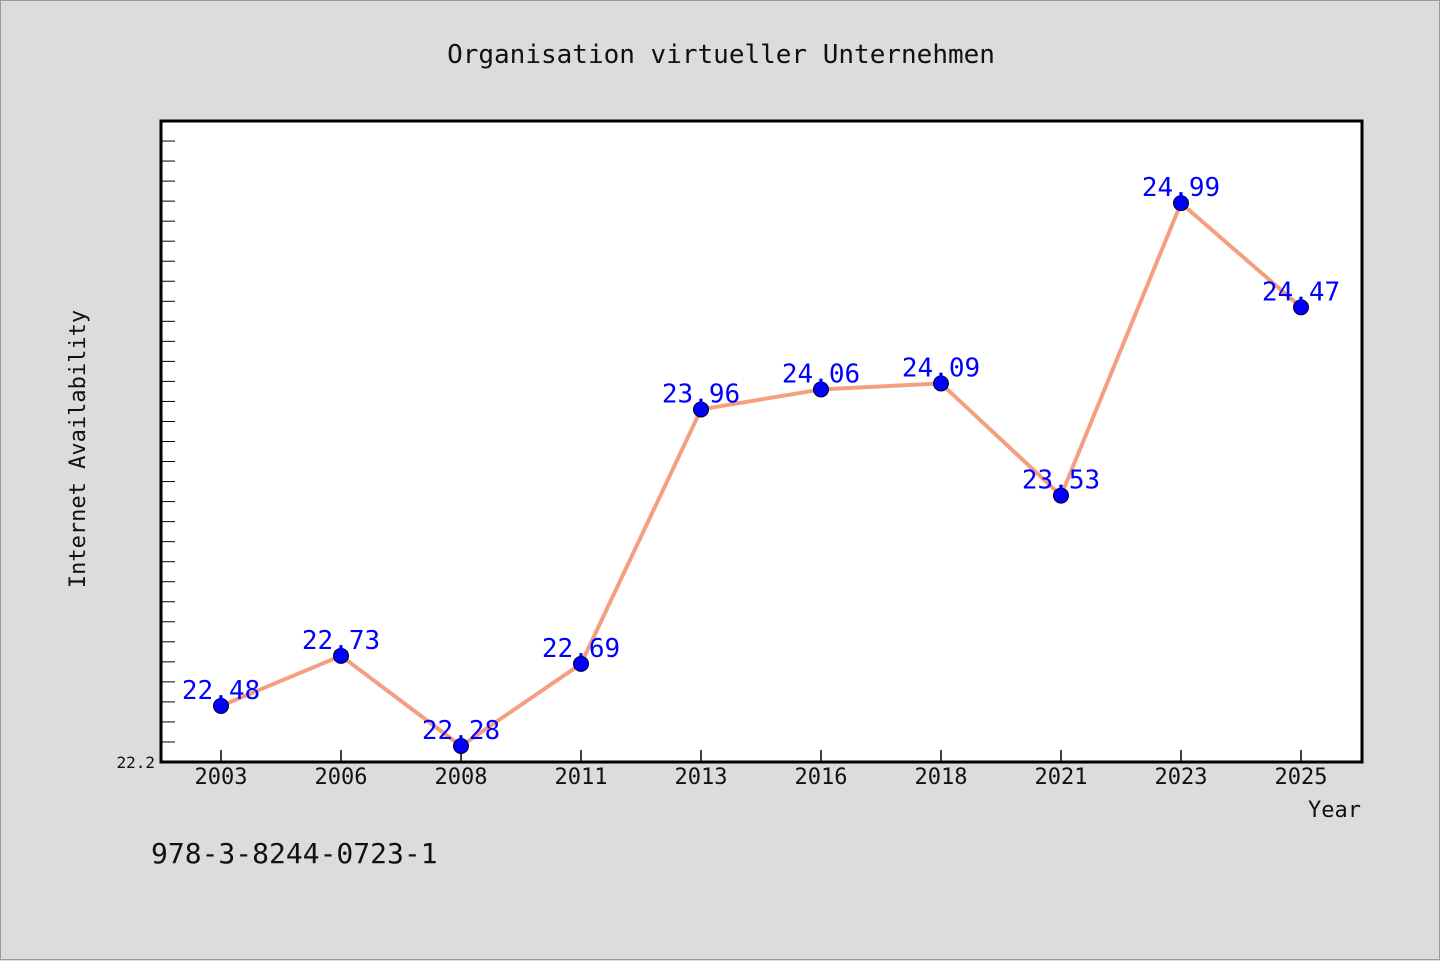  Describe the element at coordinates (1301, 292) in the screenshot. I see `data-label: 24.47` at that location.